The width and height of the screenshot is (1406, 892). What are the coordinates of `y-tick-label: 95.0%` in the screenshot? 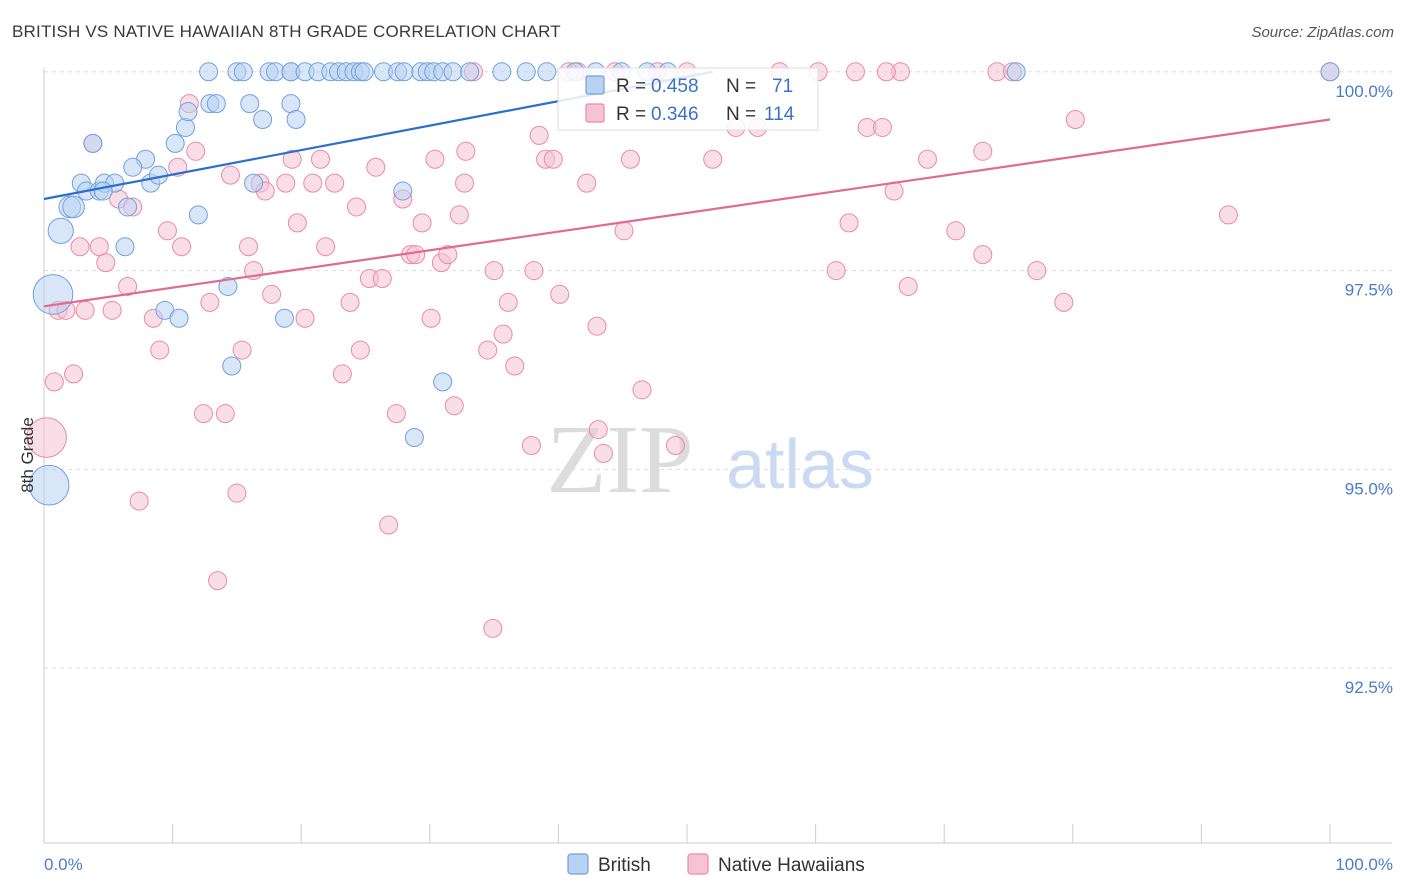 It's located at (1369, 488).